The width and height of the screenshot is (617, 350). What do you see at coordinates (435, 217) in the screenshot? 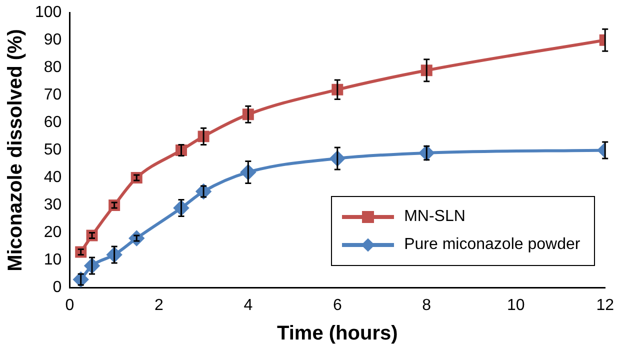
I see `legend-label: MN-SLN` at bounding box center [435, 217].